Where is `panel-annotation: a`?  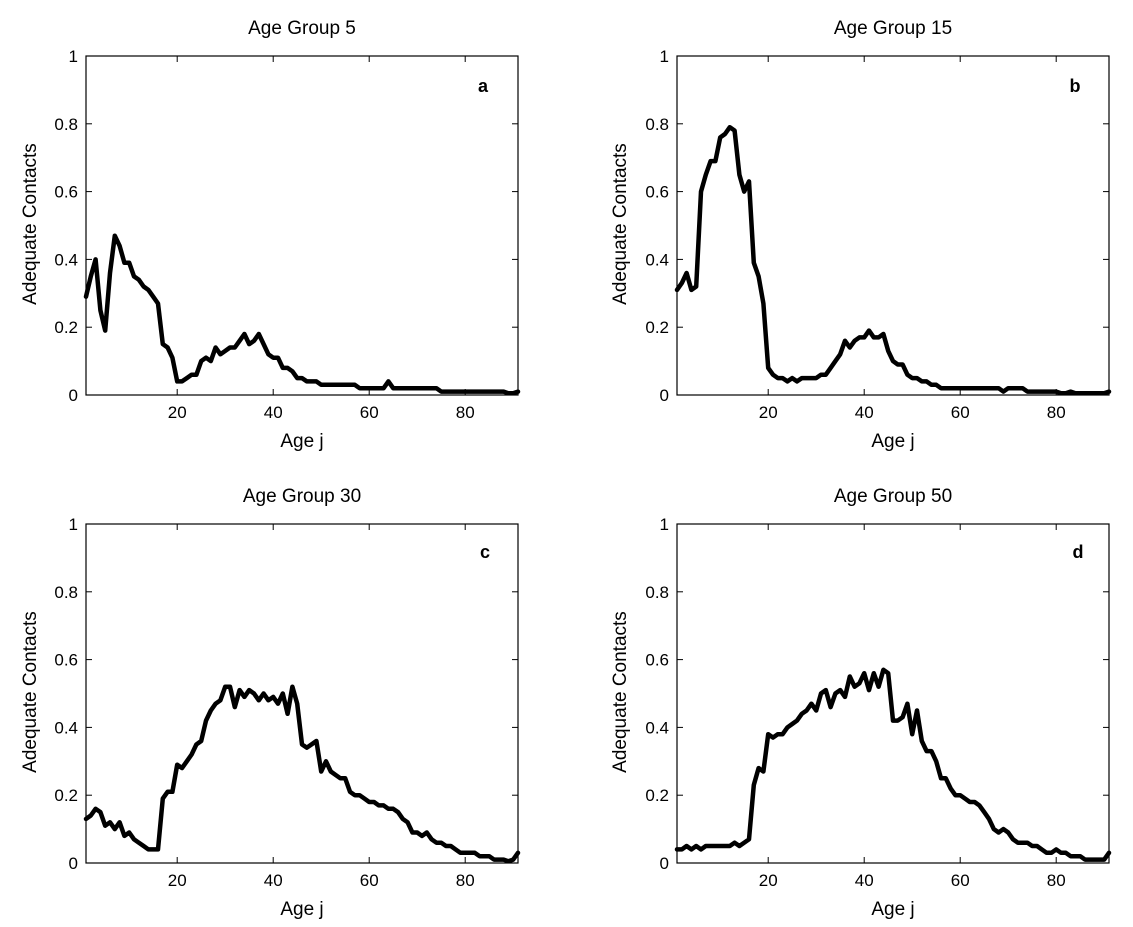 panel-annotation: a is located at coordinates (483, 86).